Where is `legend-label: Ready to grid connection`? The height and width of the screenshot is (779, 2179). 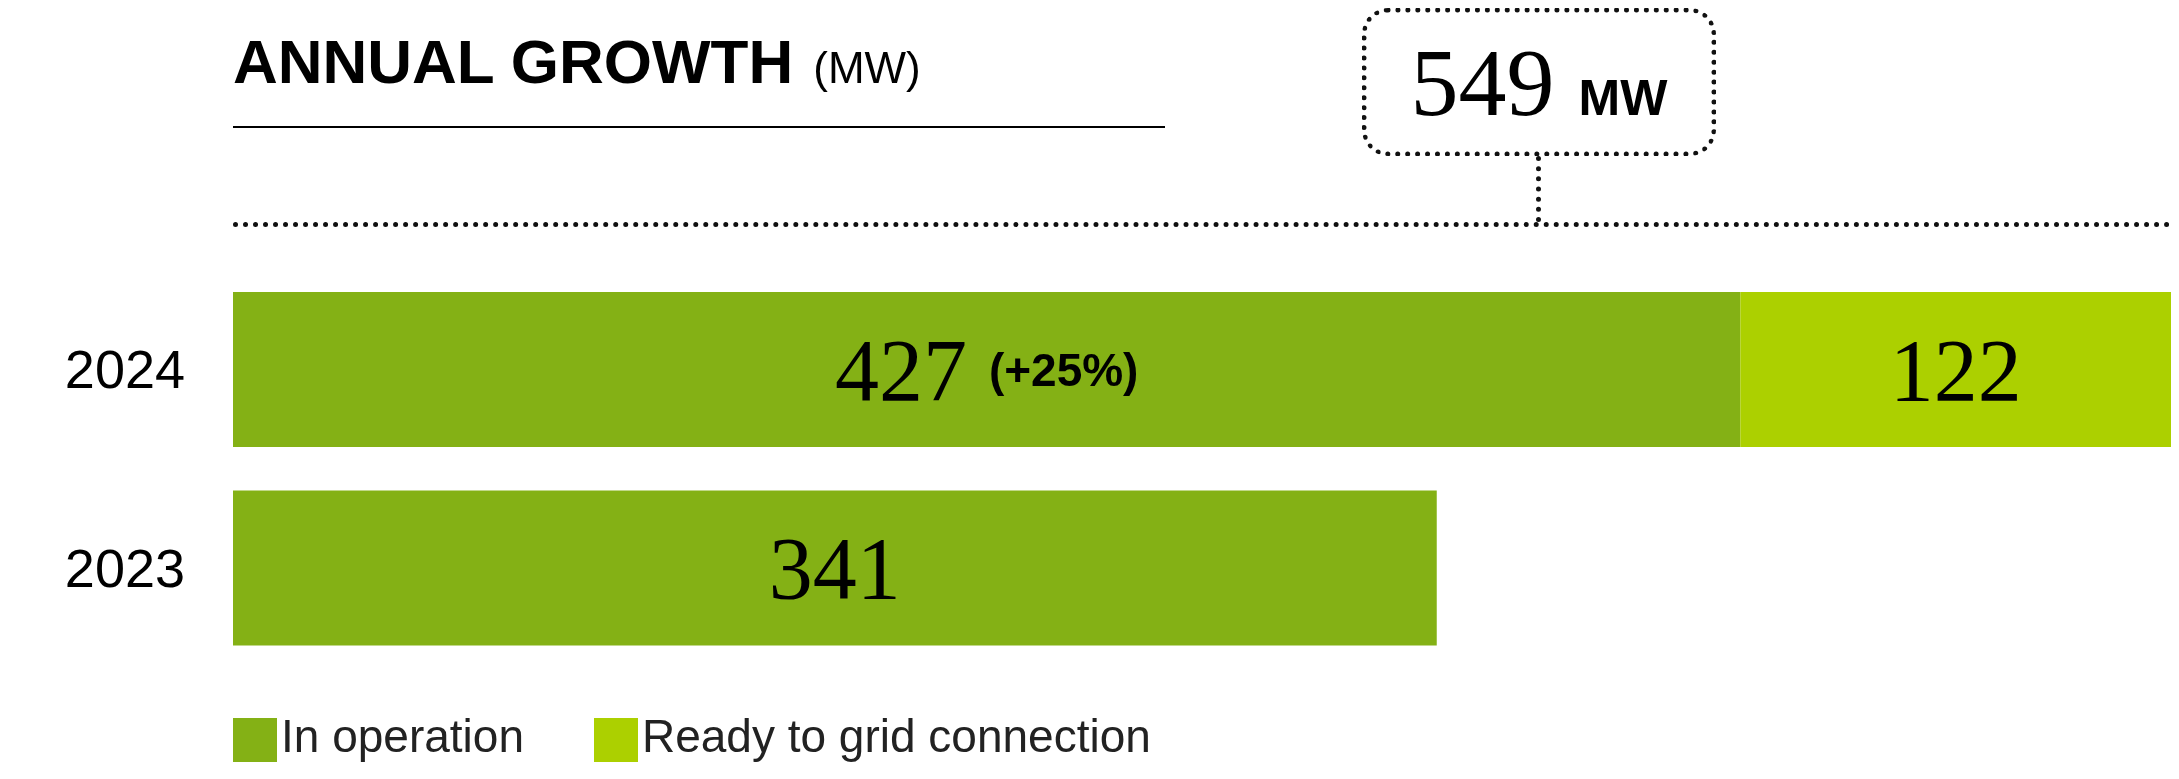 legend-label: Ready to grid connection is located at coordinates (896, 736).